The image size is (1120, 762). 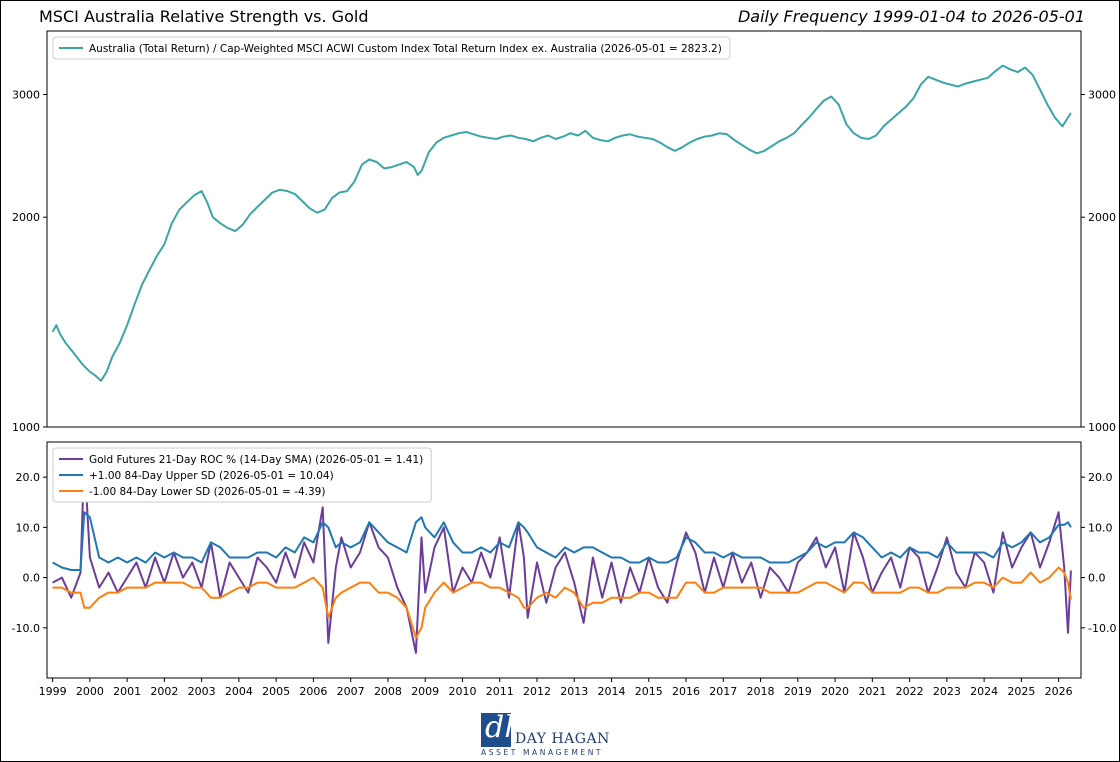 What do you see at coordinates (1097, 578) in the screenshot?
I see `y-tick-label-right-1-1: 0.0` at bounding box center [1097, 578].